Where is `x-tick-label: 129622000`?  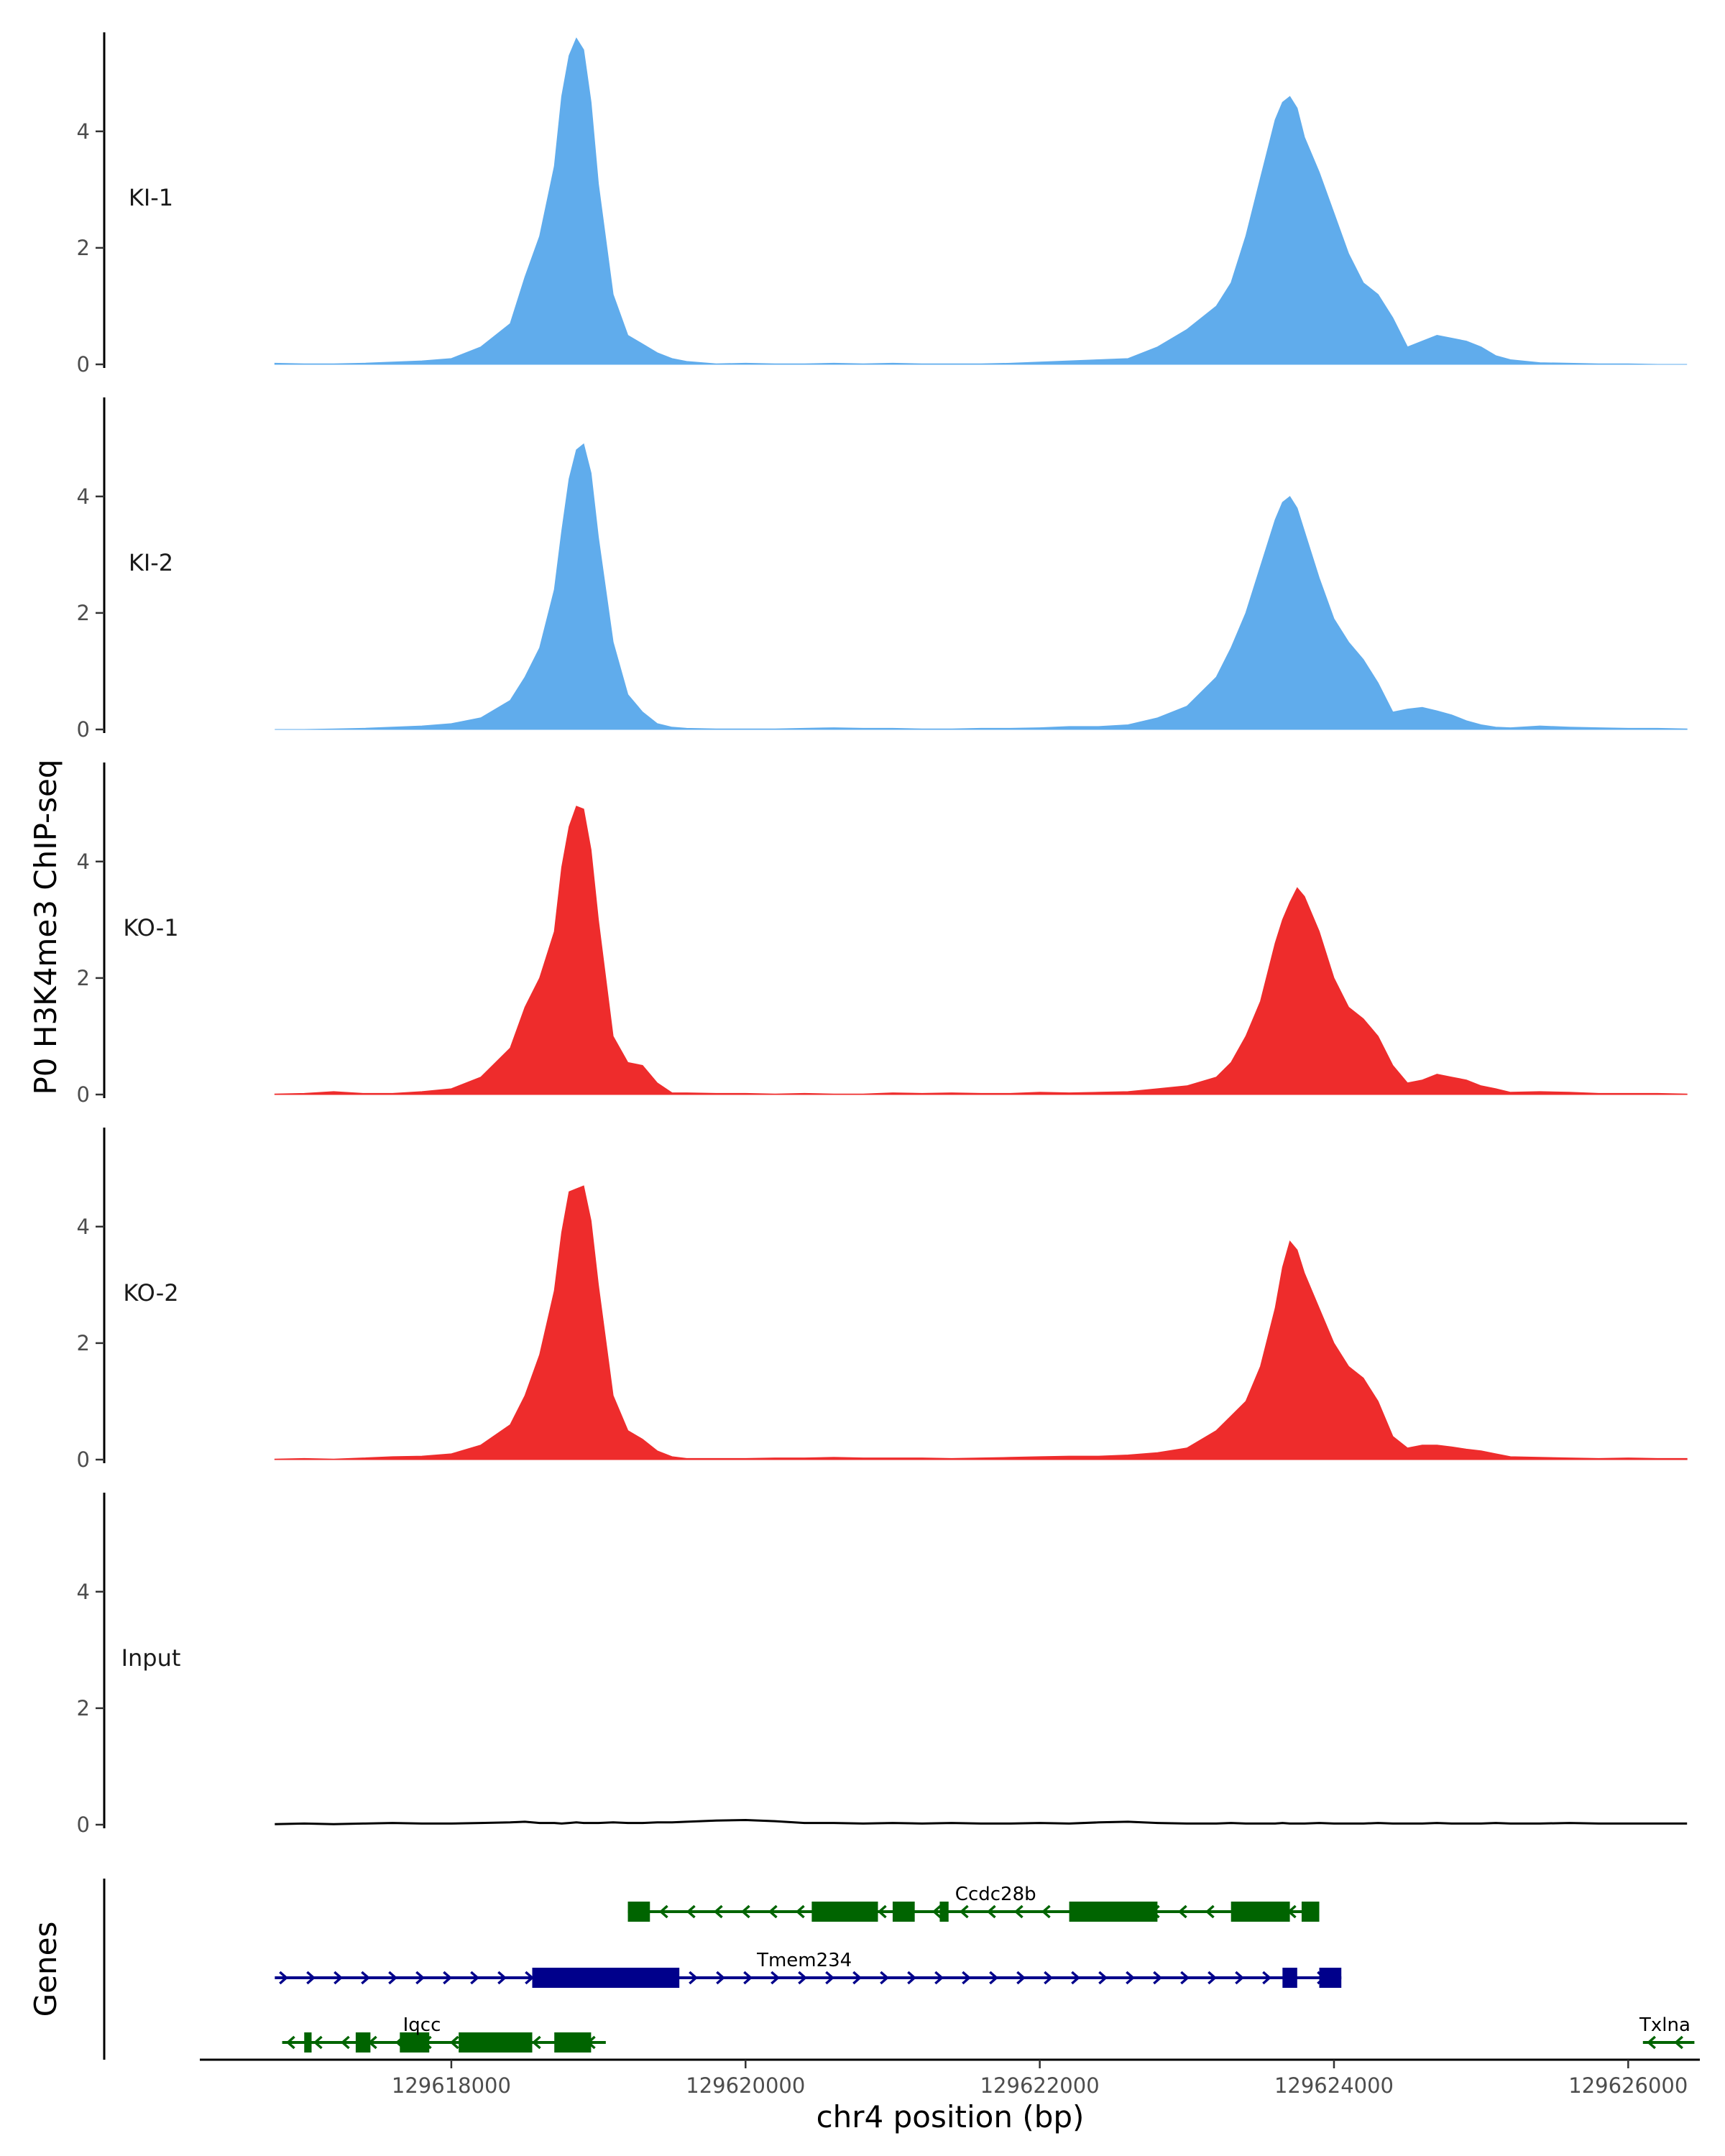
x-tick-label: 129622000 is located at coordinates (1040, 2085).